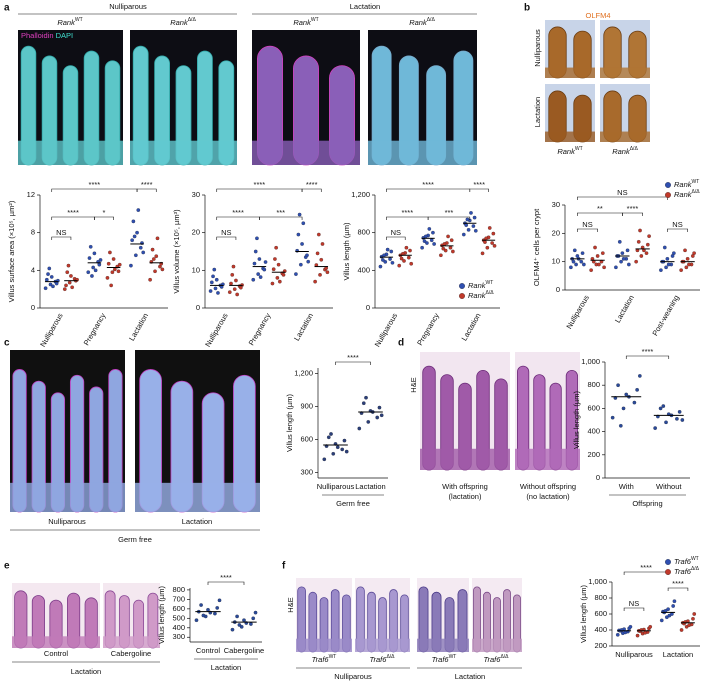 The width and height of the screenshot is (721, 683). Describe the element at coordinates (128, 6) in the screenshot. I see `group-header: Nulliparous` at that location.